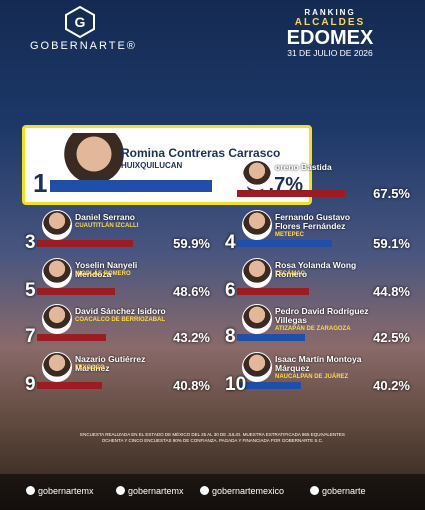  What do you see at coordinates (120, 320) in the screenshot?
I see `municipality: COACALCO DE BERRIOZABAL` at bounding box center [120, 320].